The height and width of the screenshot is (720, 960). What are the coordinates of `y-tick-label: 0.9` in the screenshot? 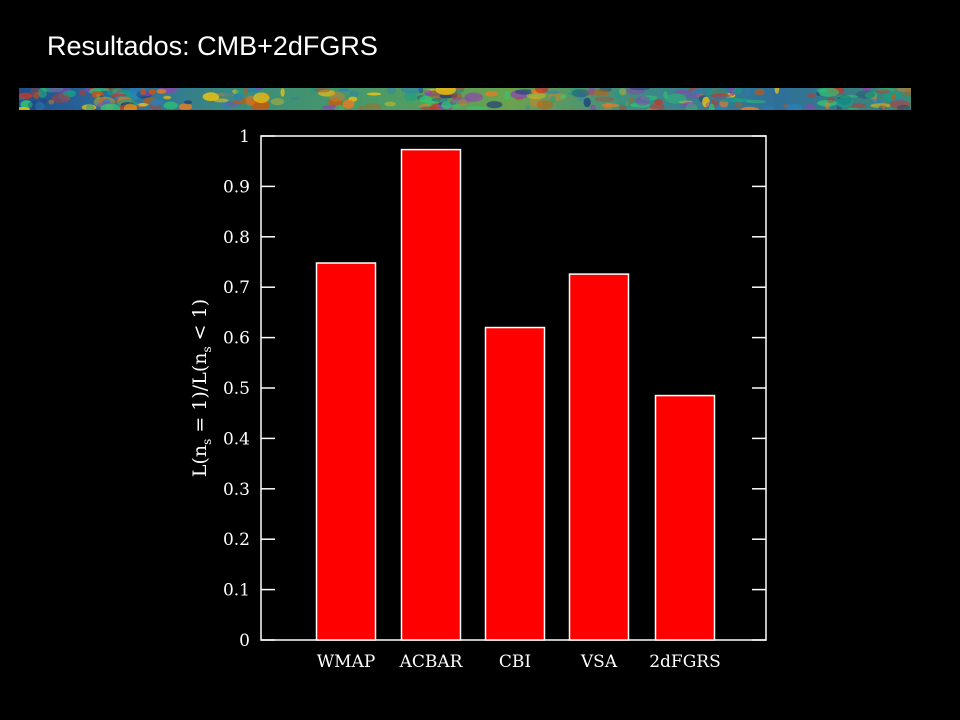 It's located at (236, 187).